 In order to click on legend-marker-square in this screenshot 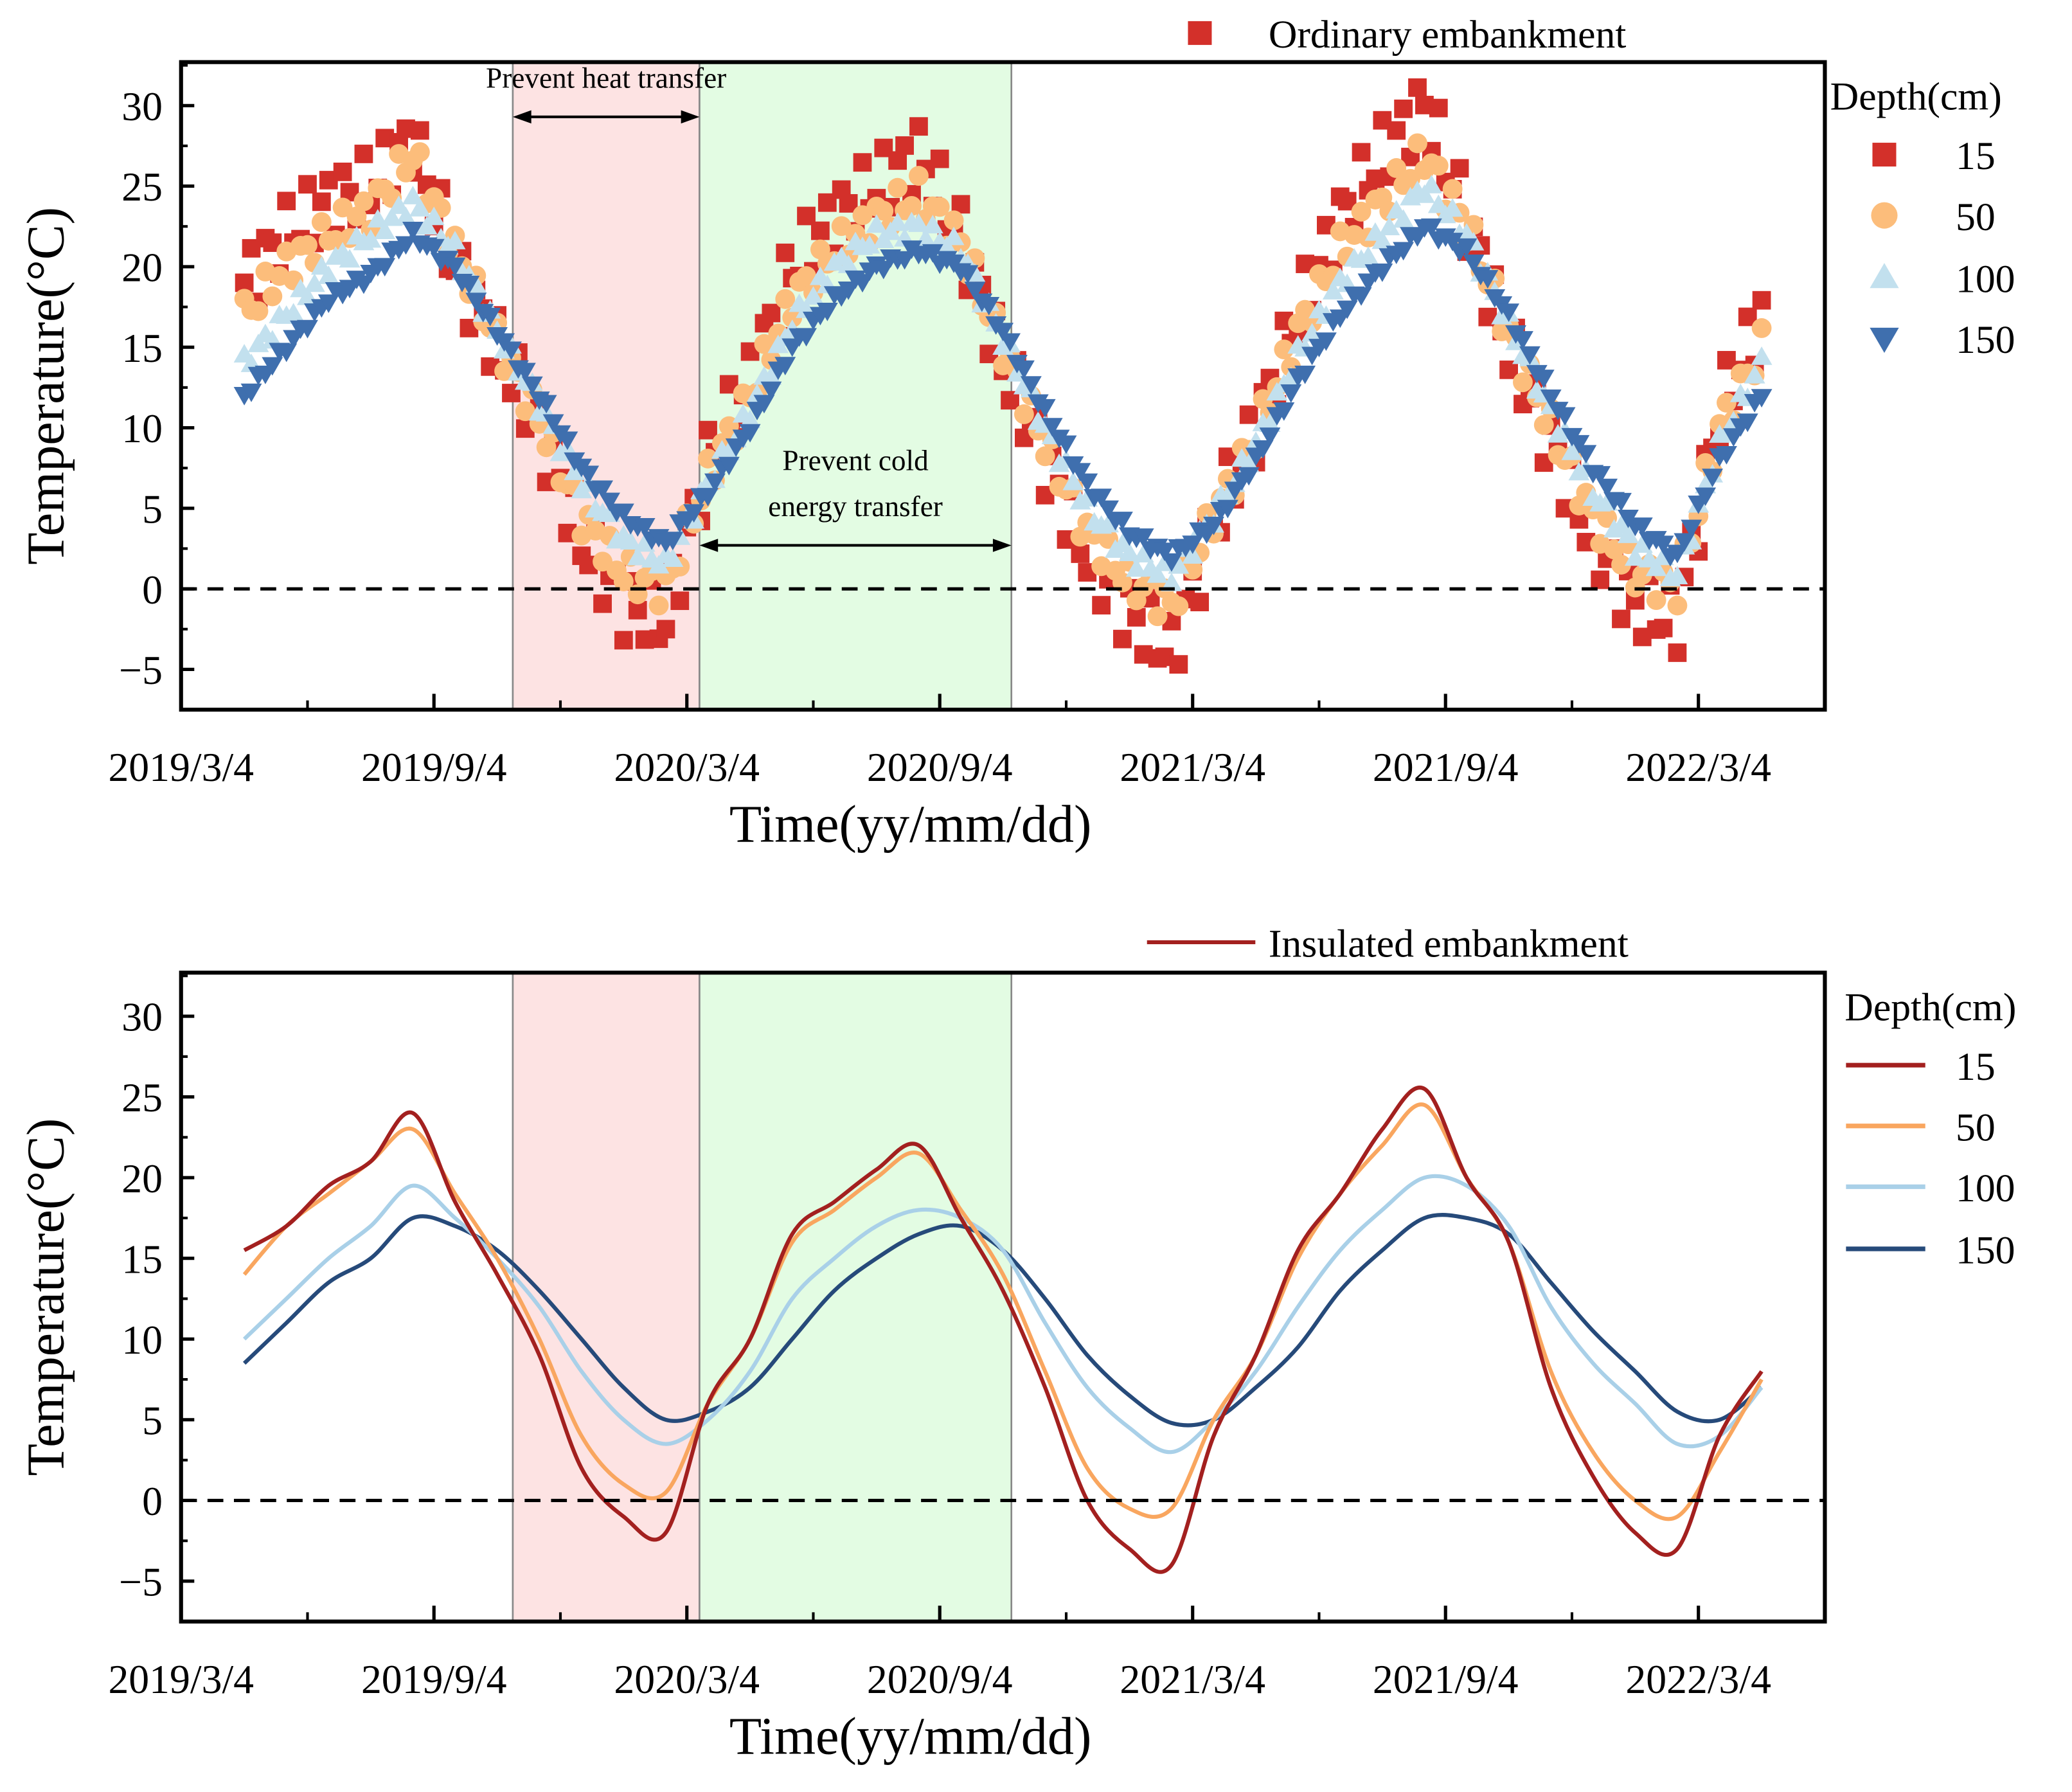, I will do `click(1884, 155)`.